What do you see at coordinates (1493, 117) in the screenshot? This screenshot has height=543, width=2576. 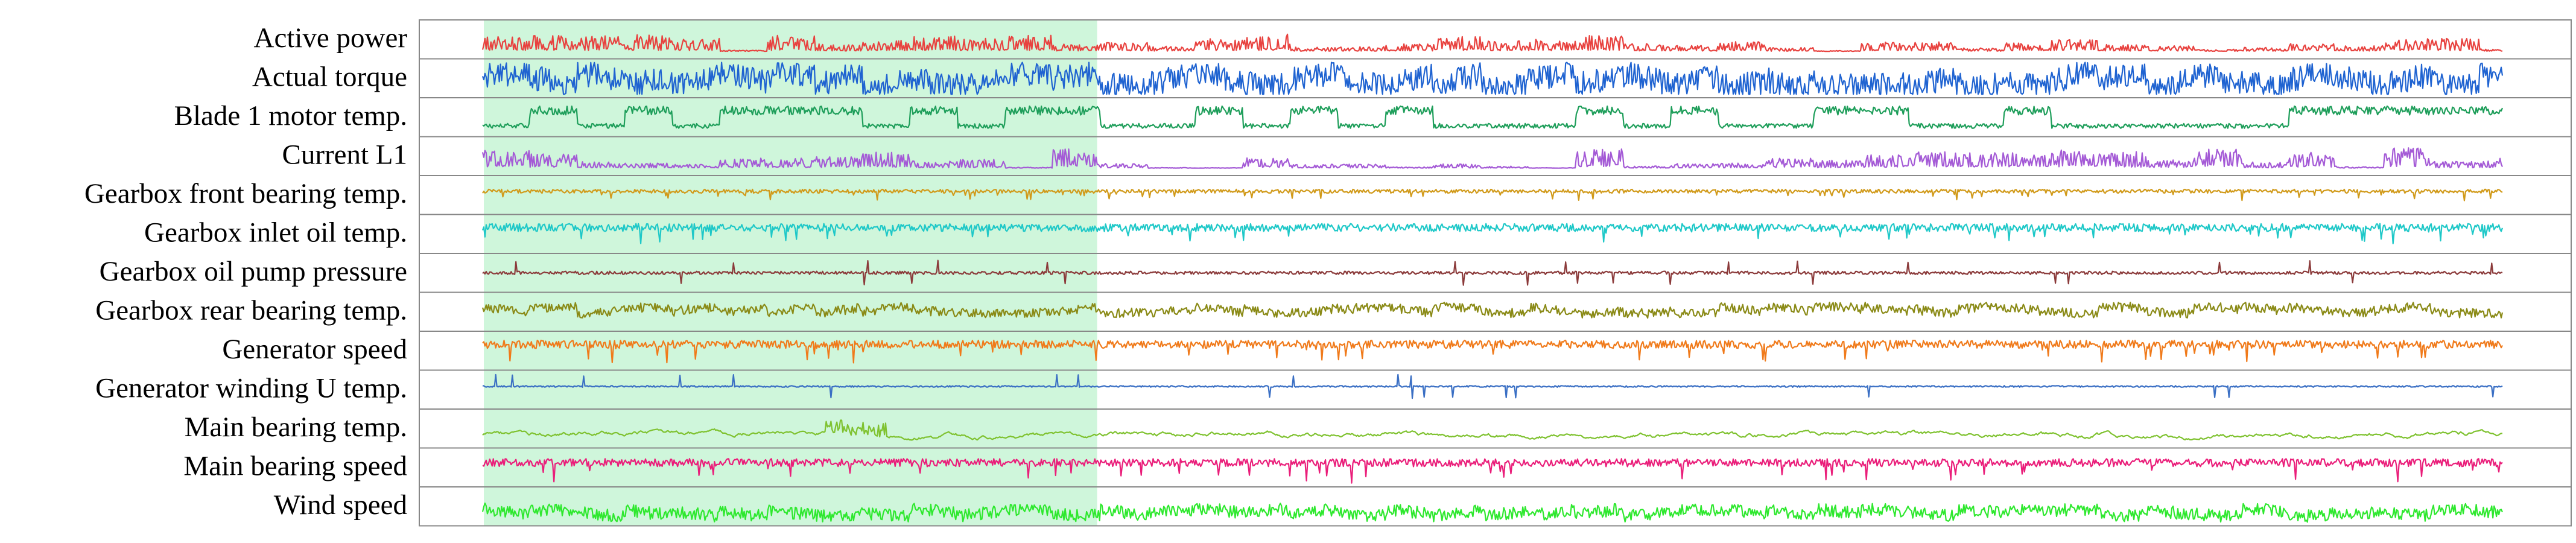 I see `series-line-blade-1-motor-temp` at bounding box center [1493, 117].